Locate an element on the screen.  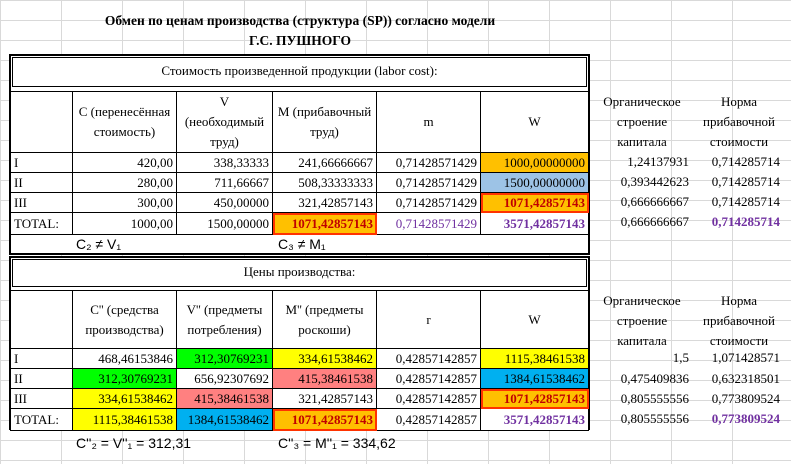
s2-cell-m: 415,38461538 is located at coordinates (324, 378).